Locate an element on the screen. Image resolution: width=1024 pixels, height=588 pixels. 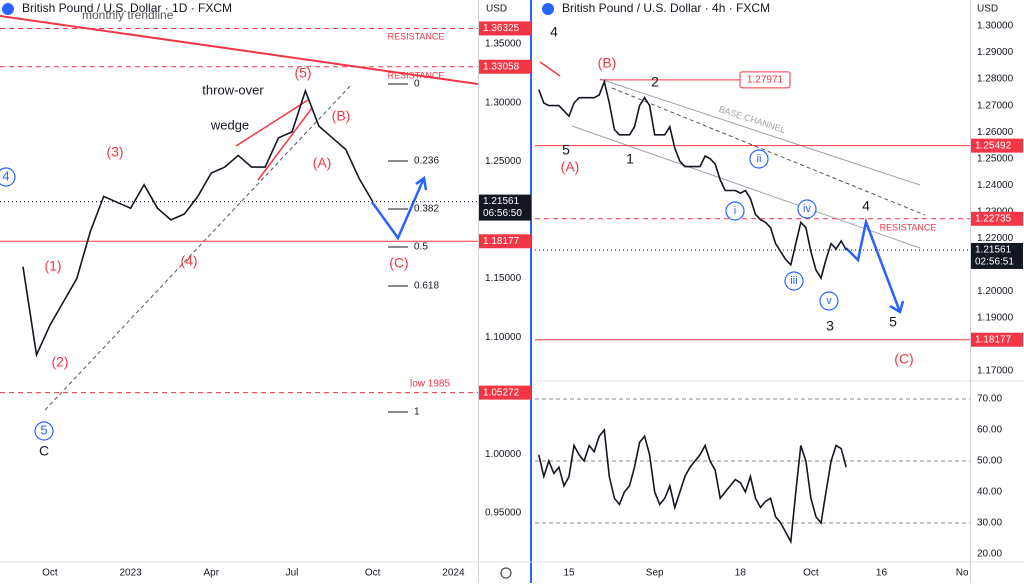
price-box-label: 1.27971 is located at coordinates (765, 79).